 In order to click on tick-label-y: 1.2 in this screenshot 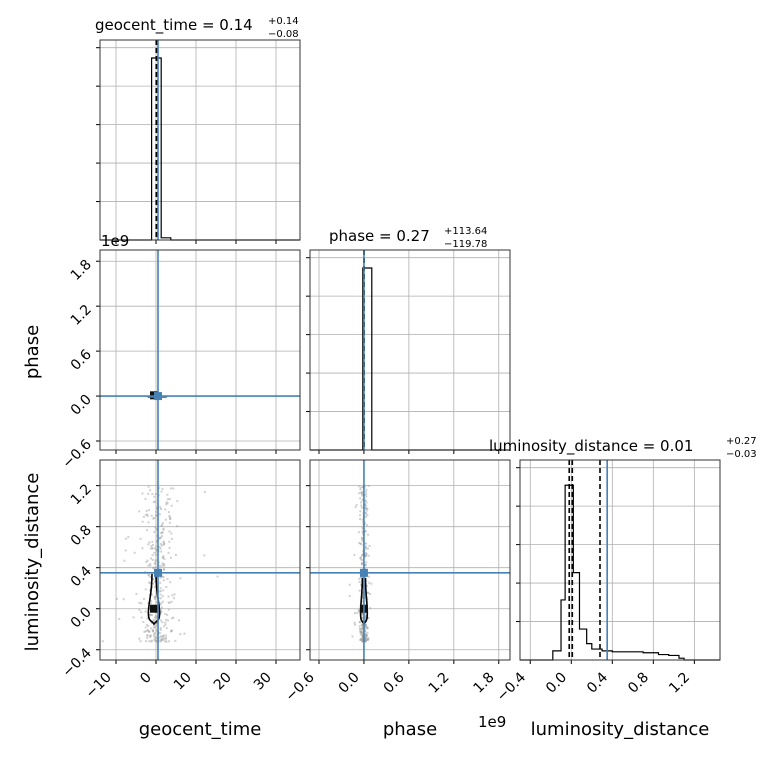, I will do `click(81, 315)`.